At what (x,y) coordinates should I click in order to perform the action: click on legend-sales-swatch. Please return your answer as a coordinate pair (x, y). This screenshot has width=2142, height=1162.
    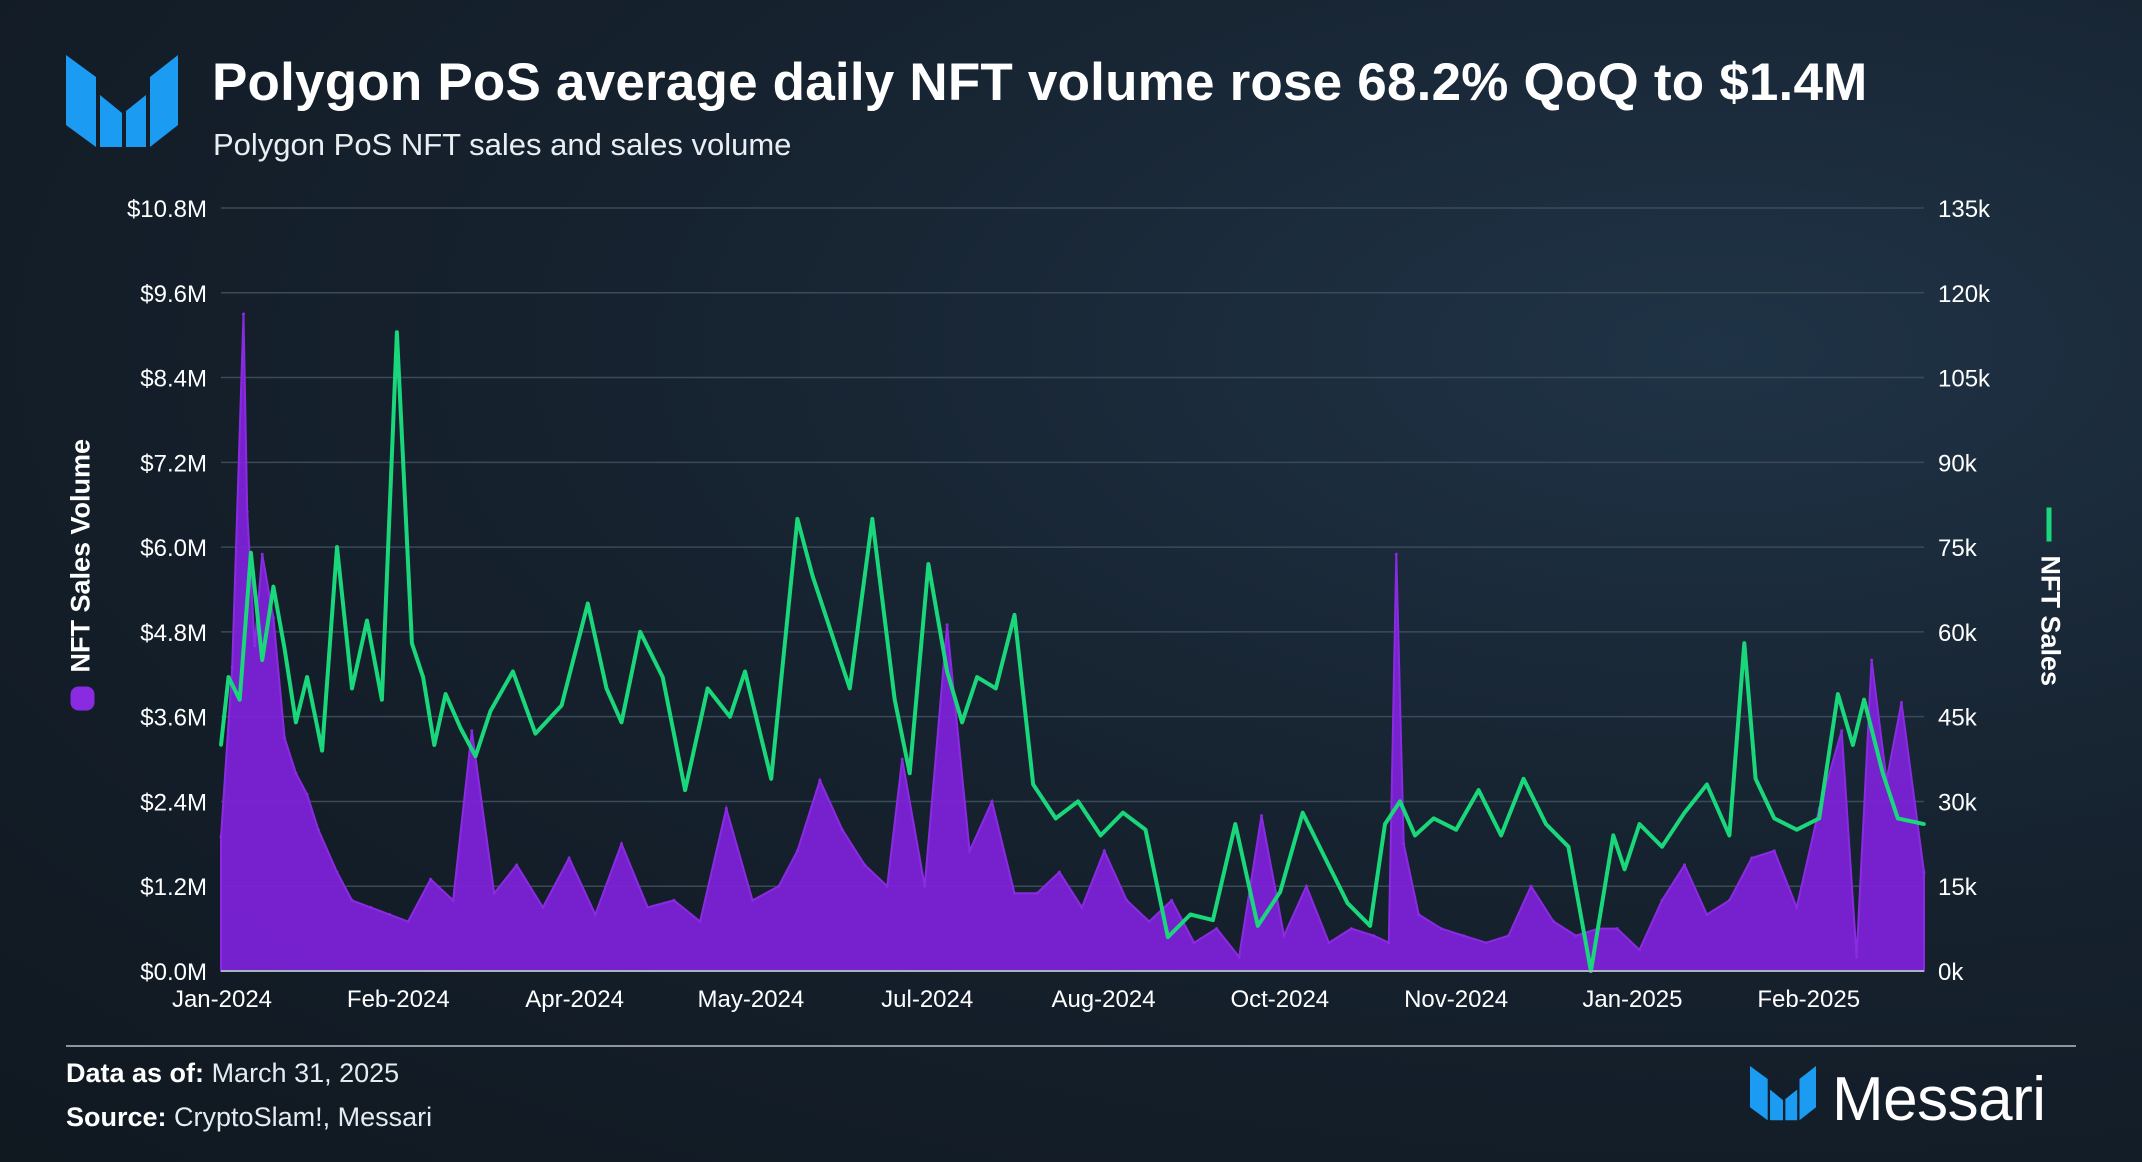
    Looking at the image, I should click on (2049, 524).